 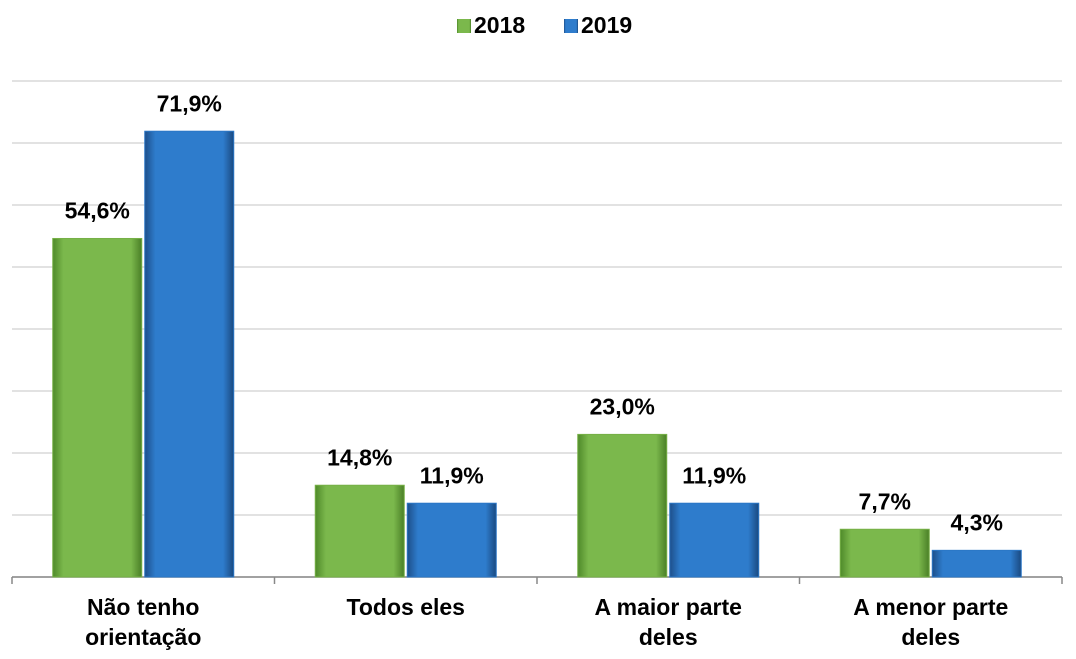 I want to click on x-tick-label: Não tenho orientação, so click(x=143, y=622).